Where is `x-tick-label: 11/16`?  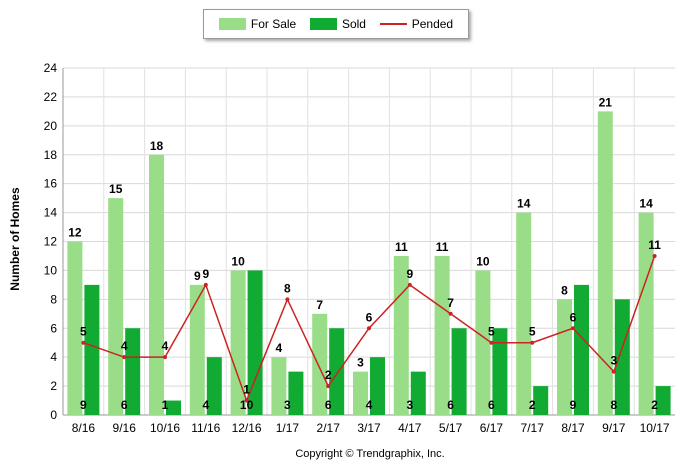
x-tick-label: 11/16 is located at coordinates (205, 428).